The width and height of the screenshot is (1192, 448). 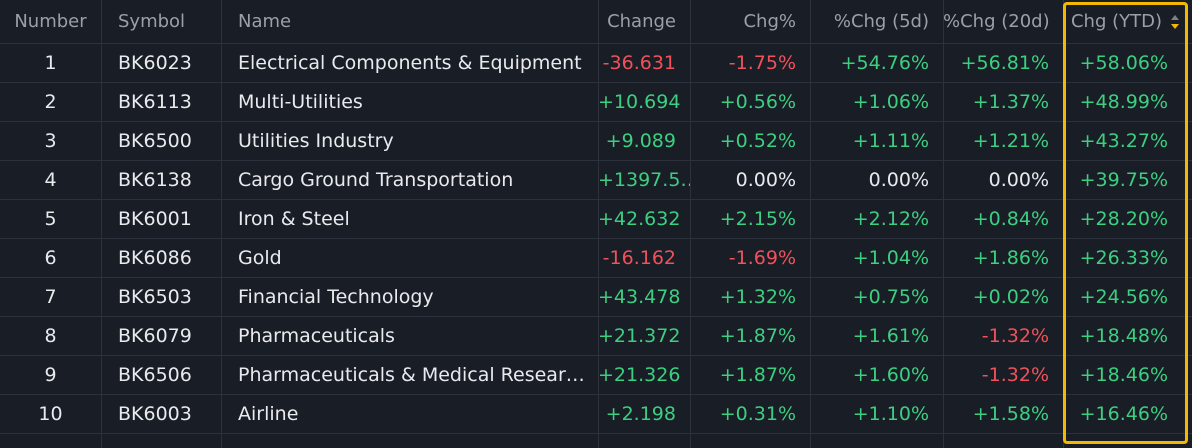 What do you see at coordinates (890, 297) in the screenshot?
I see `value-cell: +0.75%` at bounding box center [890, 297].